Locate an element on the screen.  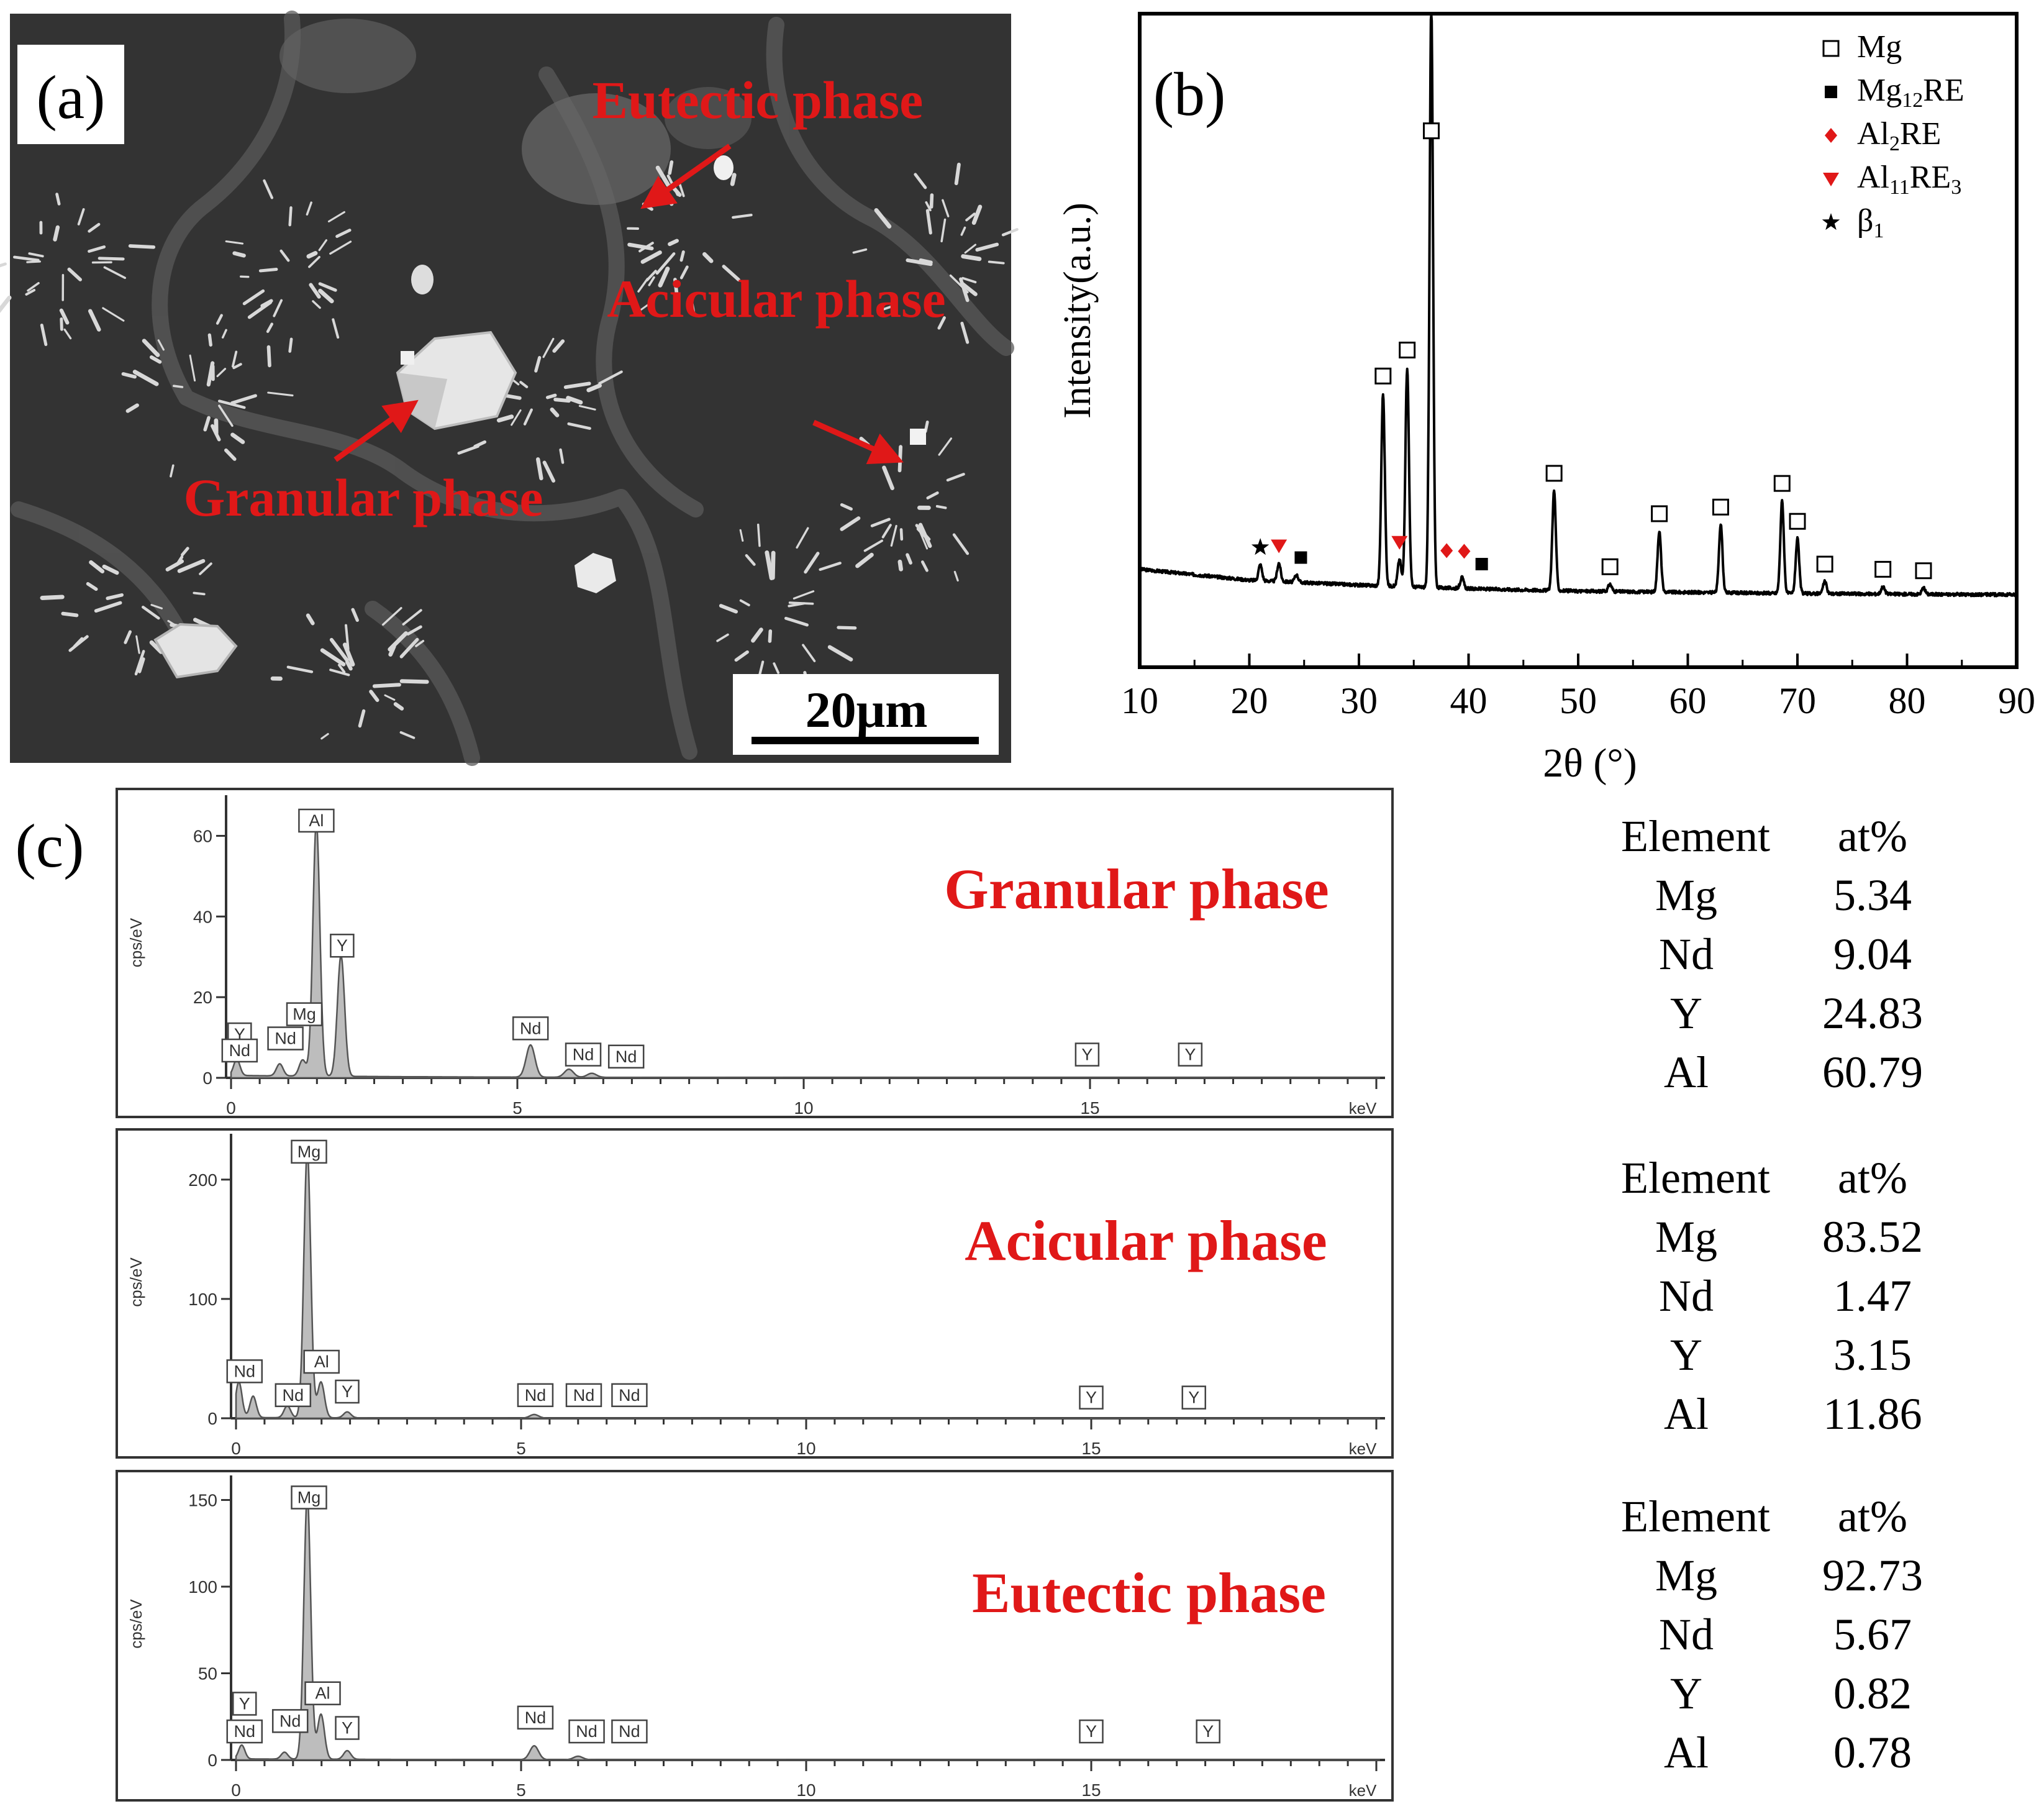
composition-value: 11.86 is located at coordinates (1872, 1414).